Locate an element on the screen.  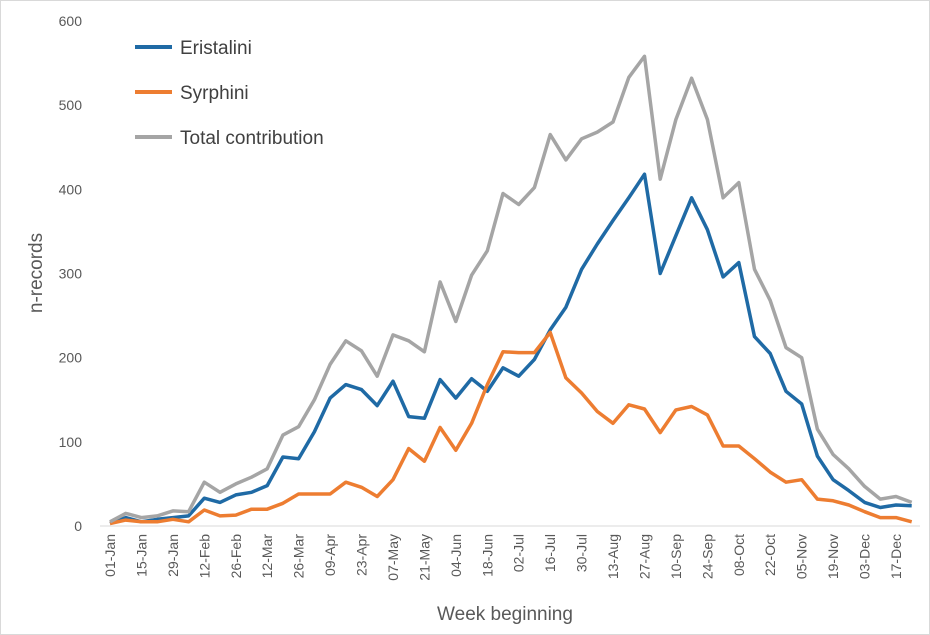
x-axis-title: Week beginning is located at coordinates (505, 614).